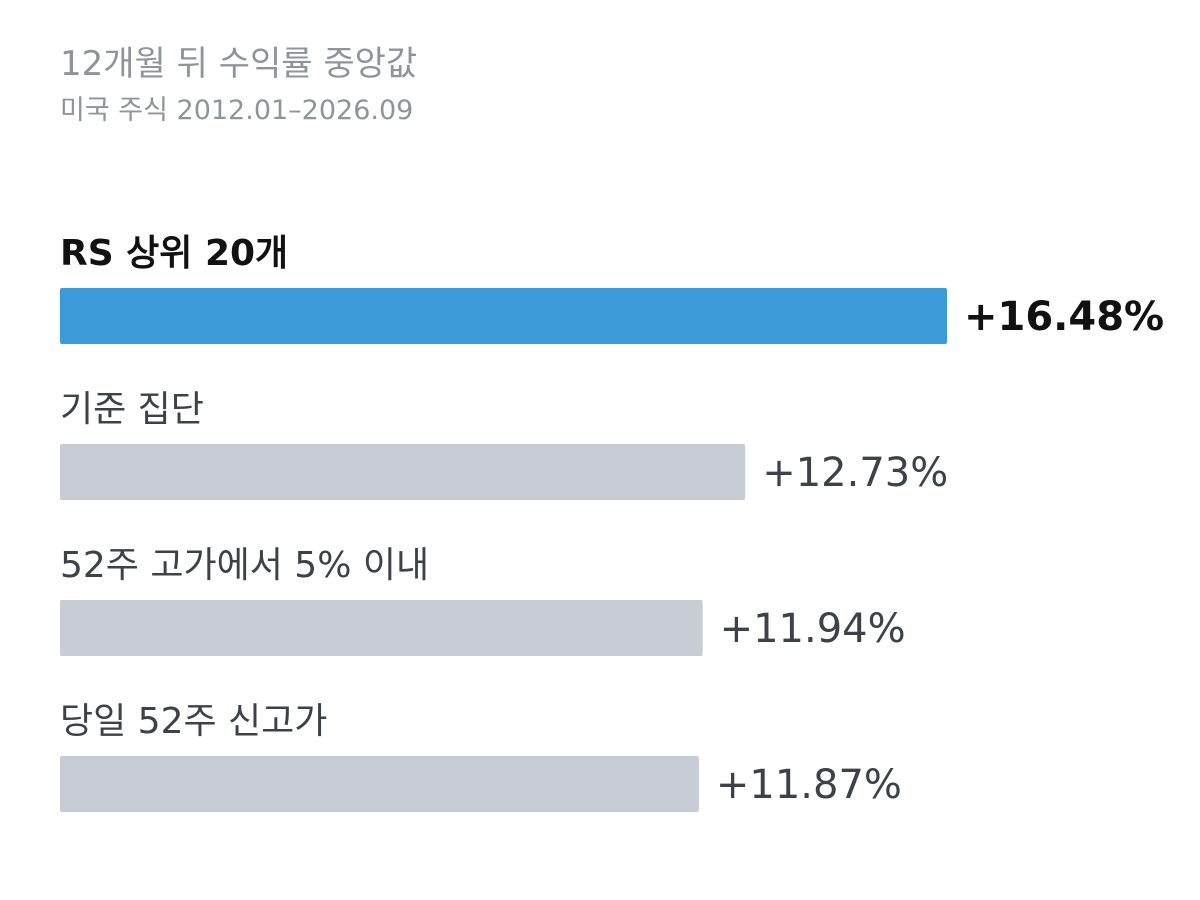 The image size is (1200, 900). I want to click on category-label: 52주 고가에서 5% 이내, so click(244, 565).